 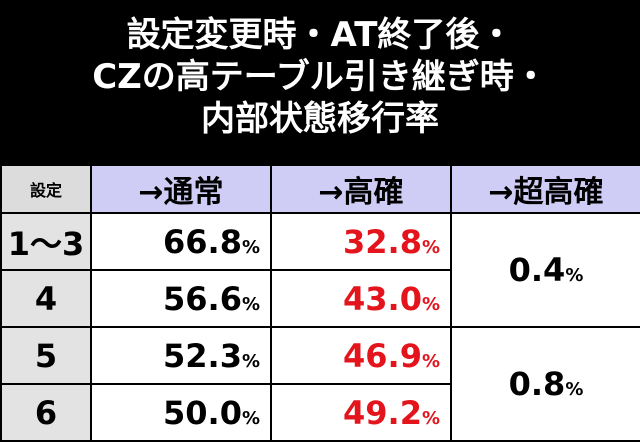 What do you see at coordinates (46, 241) in the screenshot?
I see `setting: 1～3` at bounding box center [46, 241].